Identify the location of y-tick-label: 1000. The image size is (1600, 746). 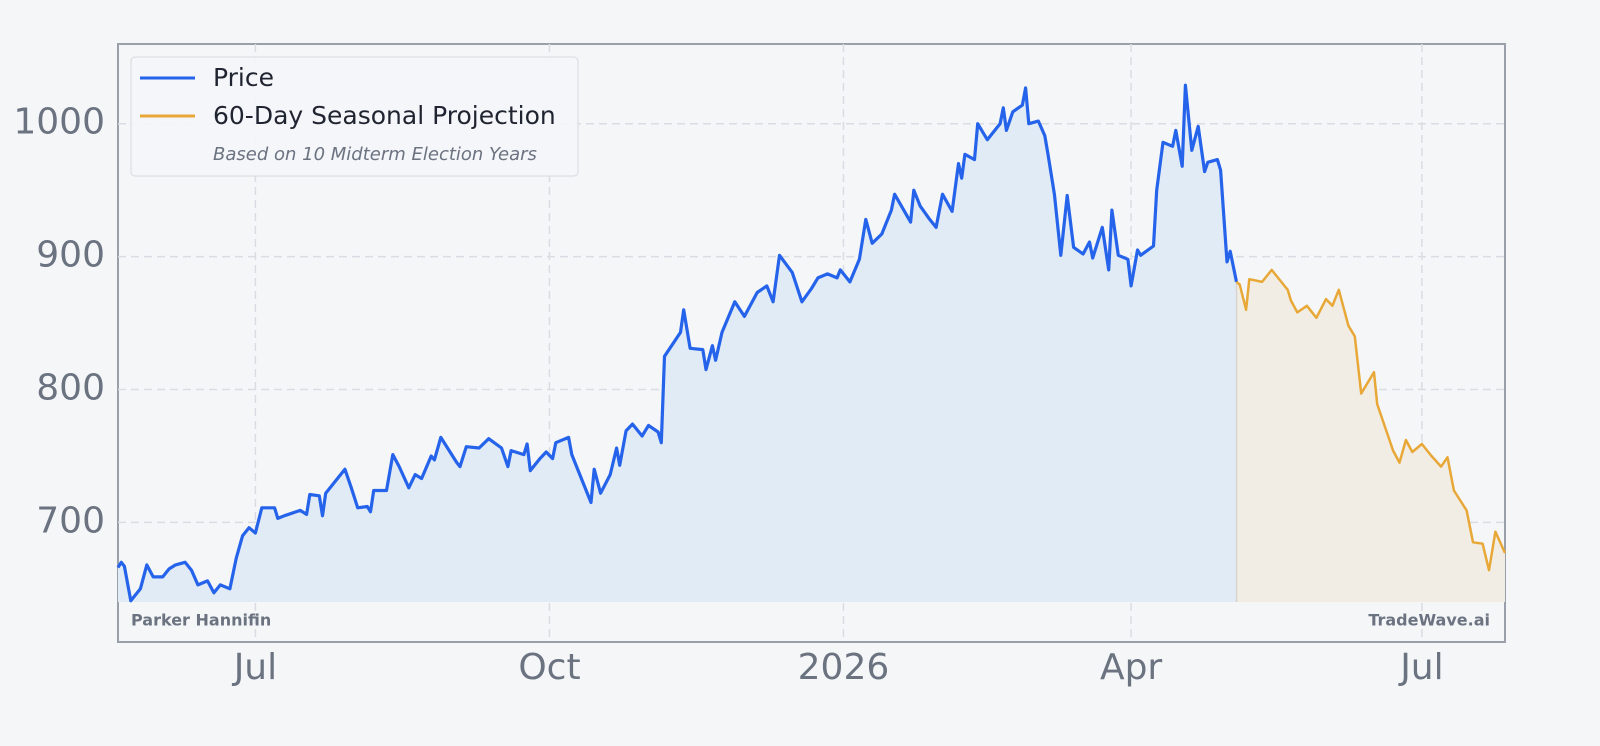
(59, 122).